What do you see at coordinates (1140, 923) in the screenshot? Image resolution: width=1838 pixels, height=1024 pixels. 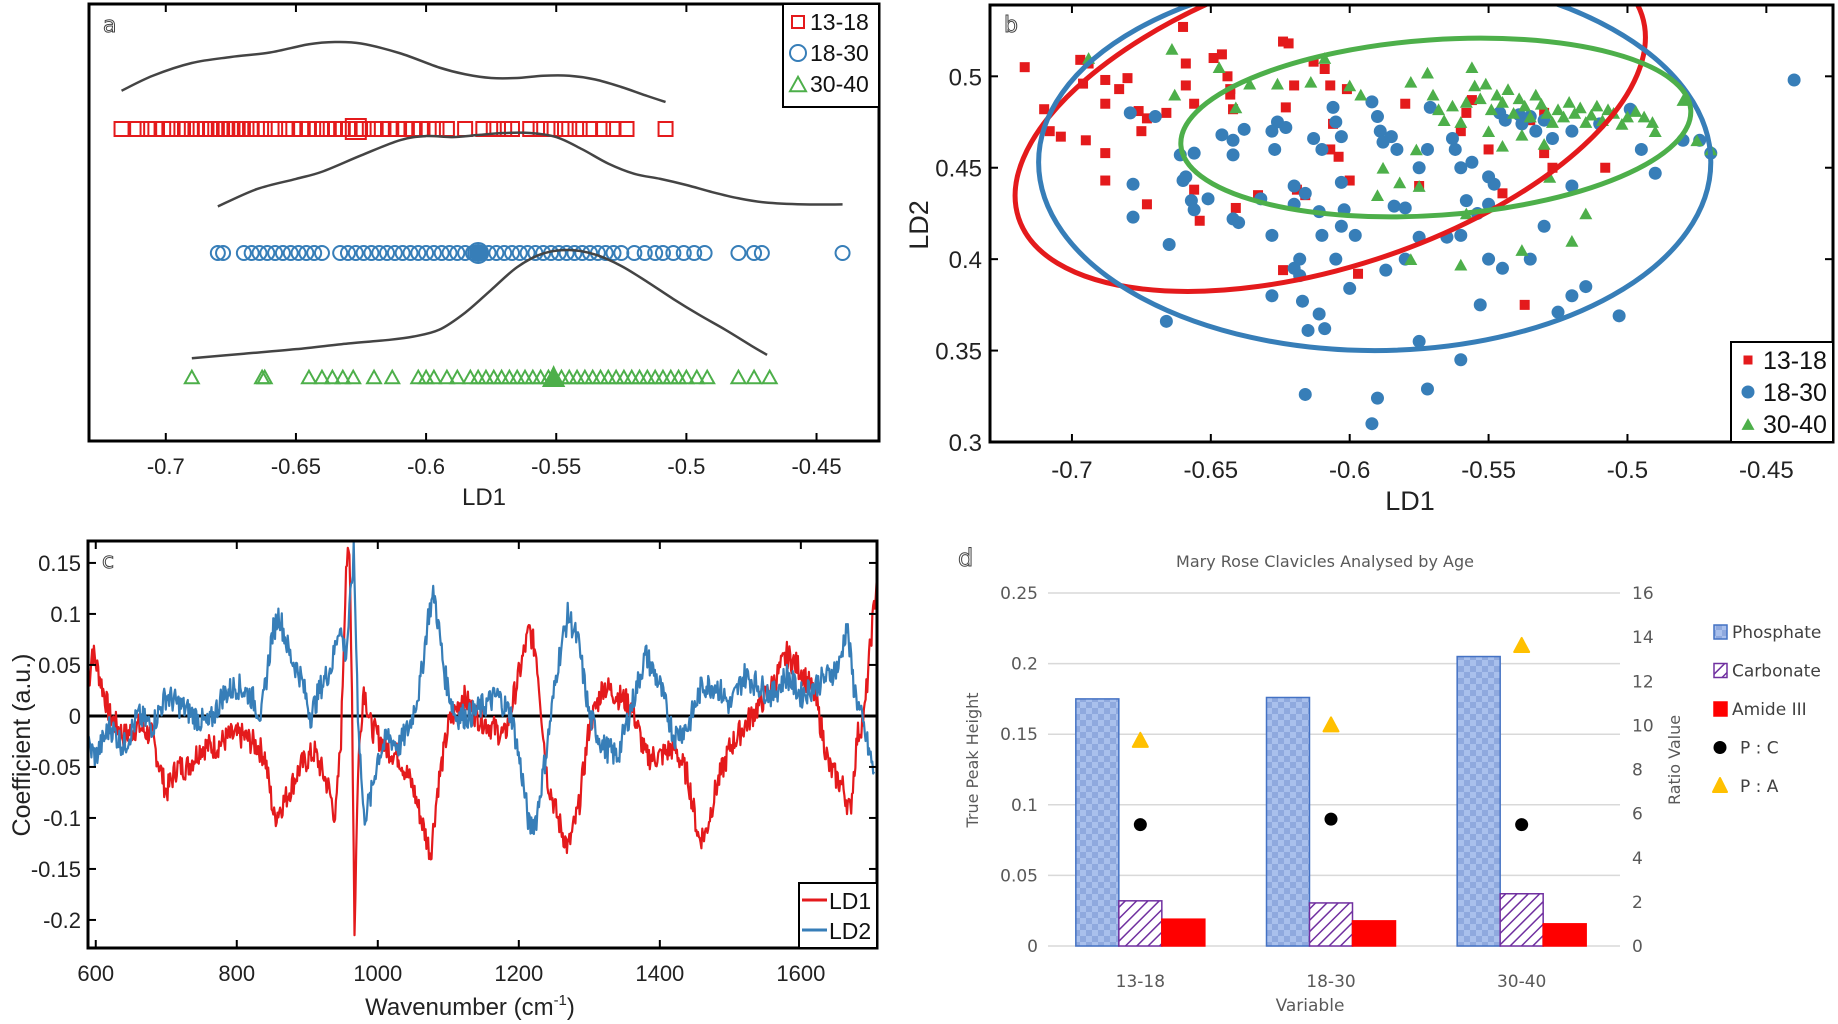 I see `bar-carbonate` at bounding box center [1140, 923].